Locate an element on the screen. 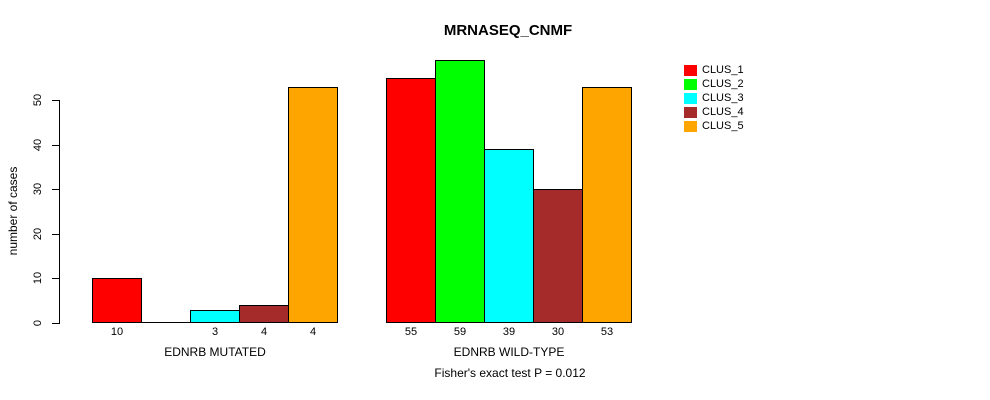 The height and width of the screenshot is (400, 990). y-tick-label: 10 is located at coordinates (38, 278).